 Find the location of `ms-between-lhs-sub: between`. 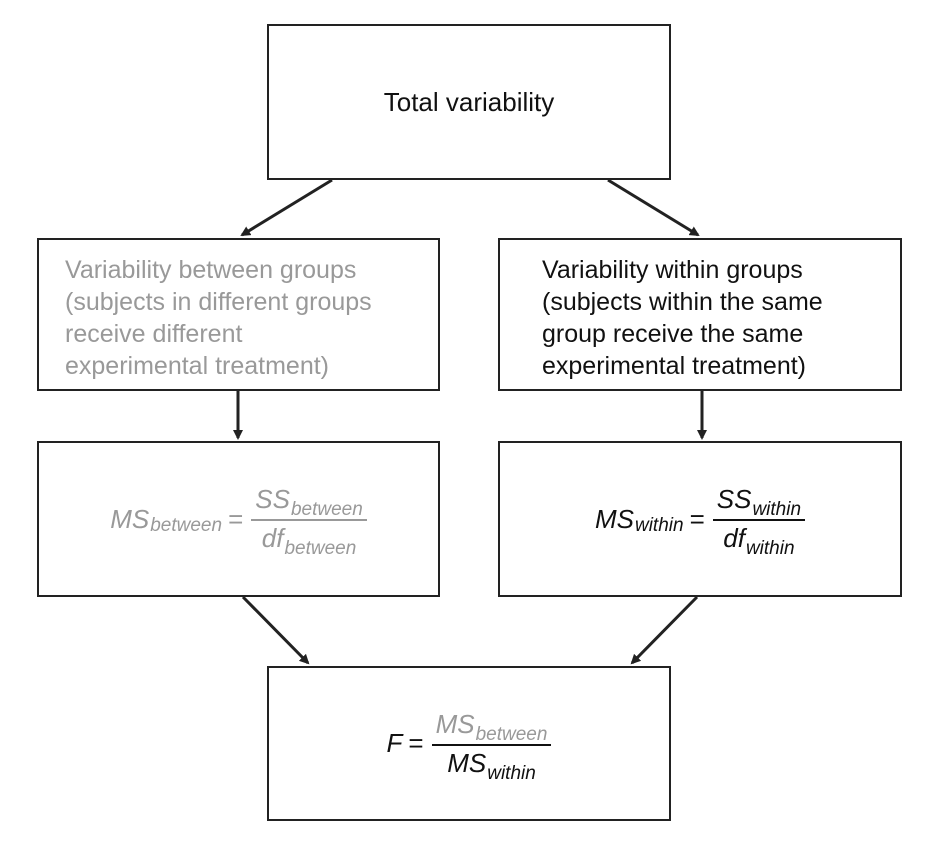

ms-between-lhs-sub: between is located at coordinates (186, 525).